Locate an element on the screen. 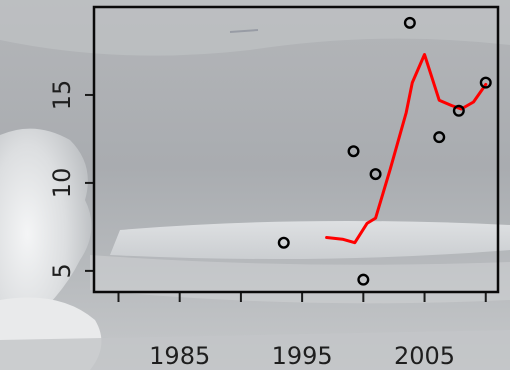  y-axis: 5 10 15 is located at coordinates (71, 179).